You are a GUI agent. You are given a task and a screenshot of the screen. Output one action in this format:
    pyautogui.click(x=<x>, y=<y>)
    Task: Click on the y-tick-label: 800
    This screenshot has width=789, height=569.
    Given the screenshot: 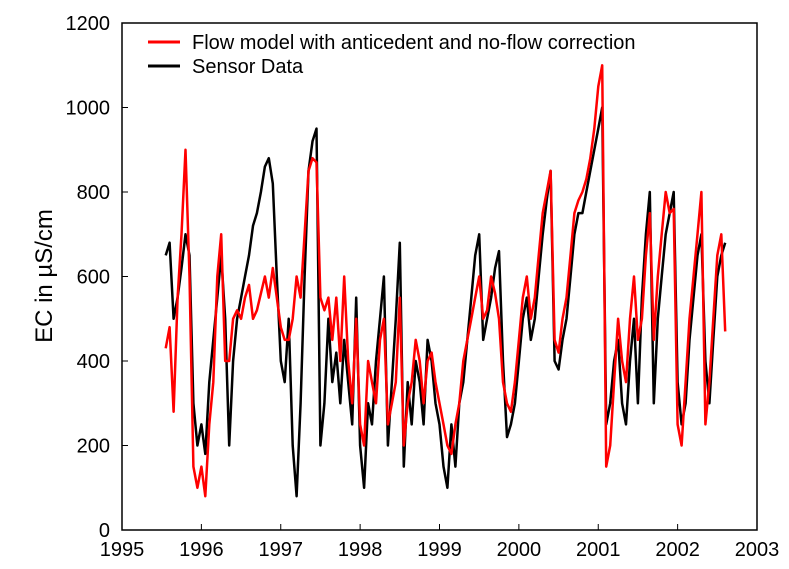 What is the action you would take?
    pyautogui.click(x=93, y=193)
    